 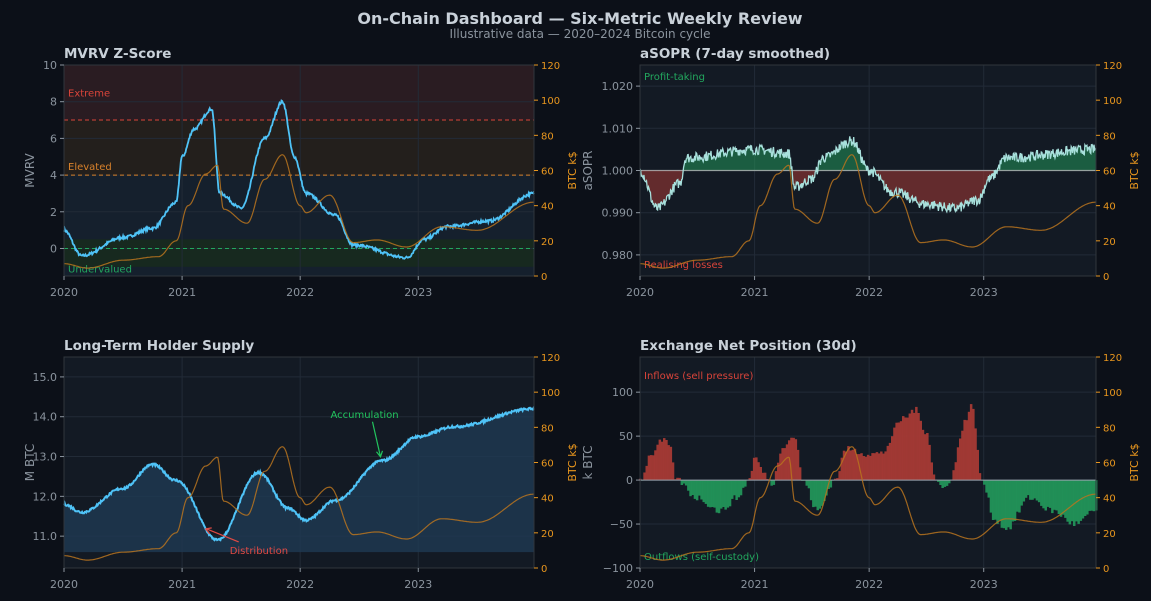 What do you see at coordinates (748, 346) in the screenshot?
I see `panel-title: Exchange Net Position (30d)` at bounding box center [748, 346].